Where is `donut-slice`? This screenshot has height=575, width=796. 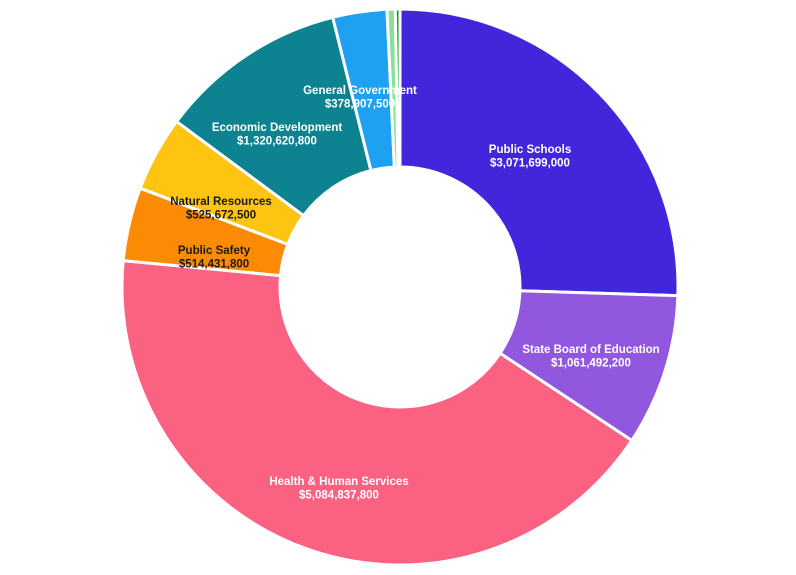
donut-slice is located at coordinates (397, 88).